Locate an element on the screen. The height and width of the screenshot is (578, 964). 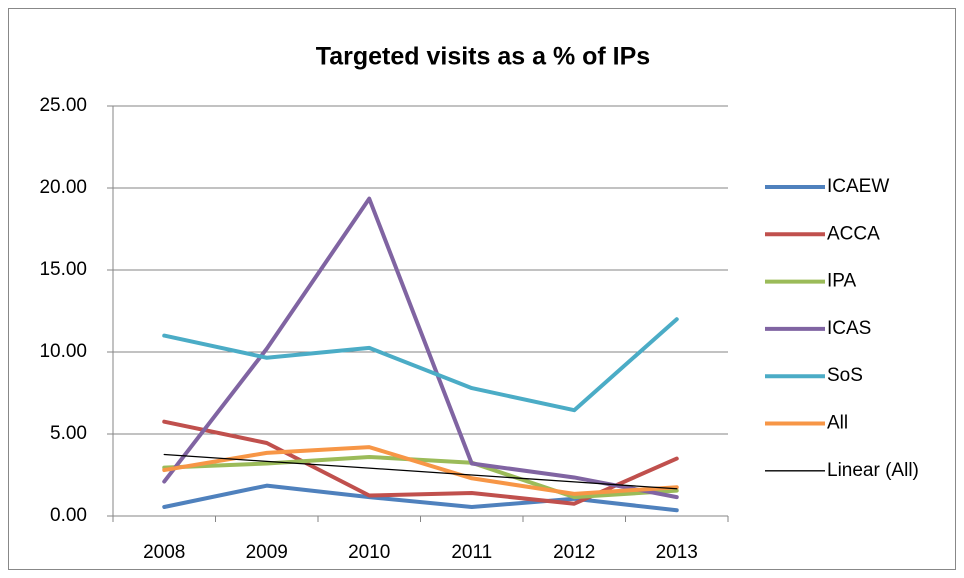
y-tick-label: 25.00 is located at coordinates (63, 105).